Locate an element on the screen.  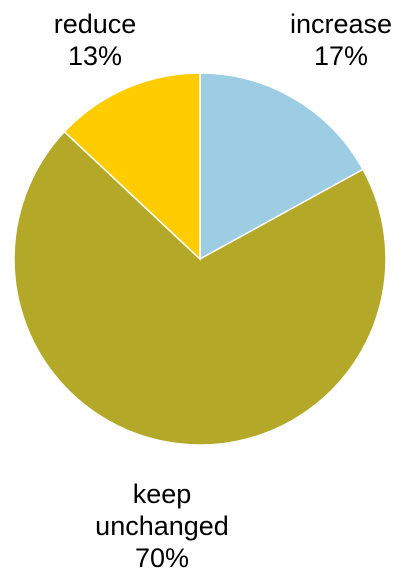
slice-category-increase: increase is located at coordinates (341, 24).